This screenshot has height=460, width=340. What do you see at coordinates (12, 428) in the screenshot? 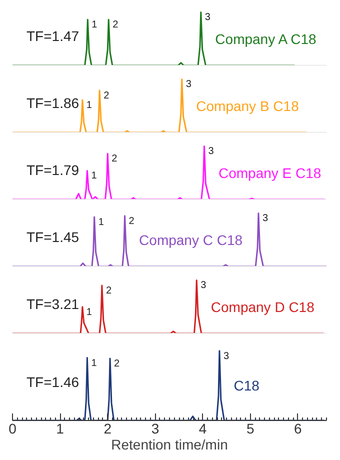
I see `x-tick-label: 0` at bounding box center [12, 428].